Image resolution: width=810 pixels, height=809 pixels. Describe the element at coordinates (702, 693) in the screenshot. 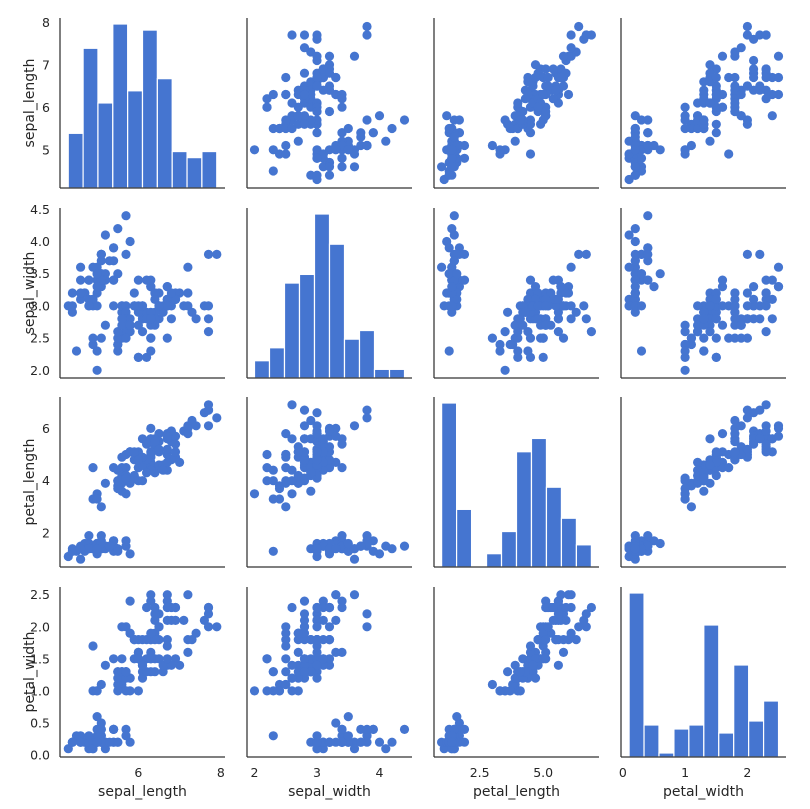

I see `panel-petal_width-vs-petal_width: 0 1 2 petal_width` at that location.